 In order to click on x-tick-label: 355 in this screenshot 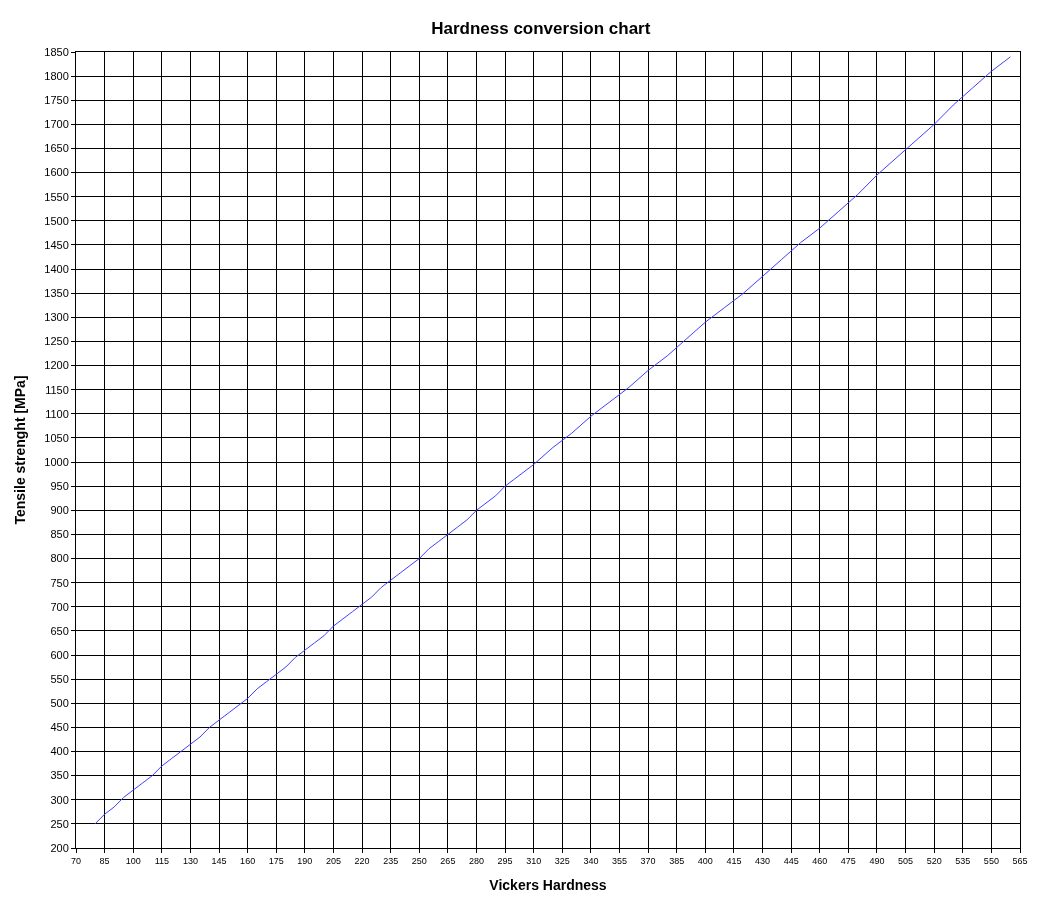, I will do `click(620, 860)`.